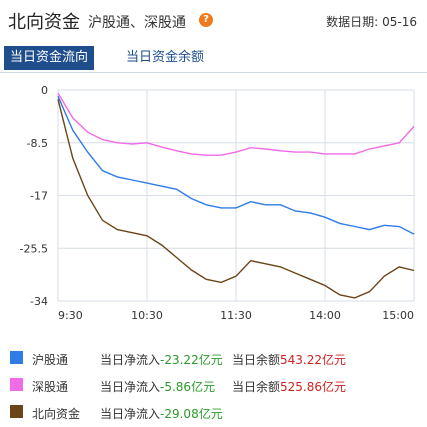 Image resolution: width=427 pixels, height=427 pixels. Describe the element at coordinates (56, 414) in the screenshot. I see `legend-name-north: 北向资金` at that location.